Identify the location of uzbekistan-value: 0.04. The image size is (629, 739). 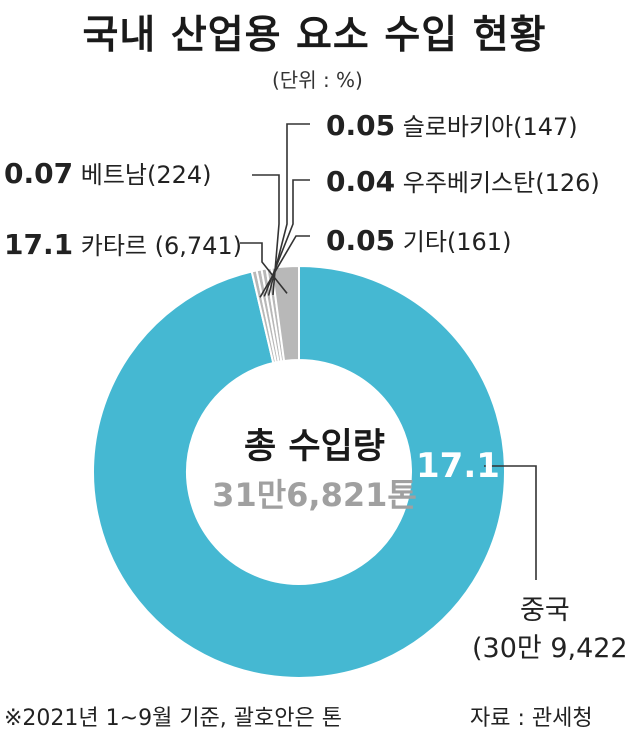
(361, 181).